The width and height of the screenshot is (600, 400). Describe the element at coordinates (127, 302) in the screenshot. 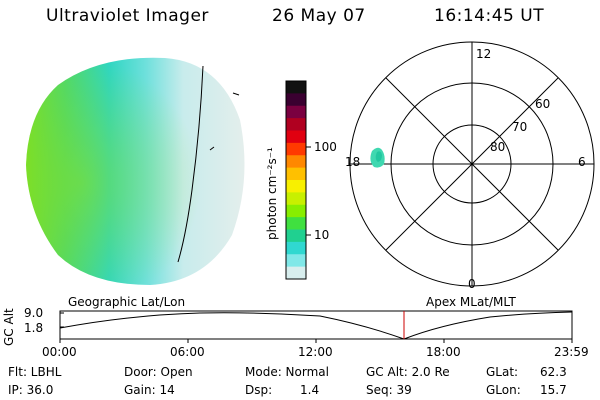

I see `geographic-label: Geographic Lat/Lon` at that location.